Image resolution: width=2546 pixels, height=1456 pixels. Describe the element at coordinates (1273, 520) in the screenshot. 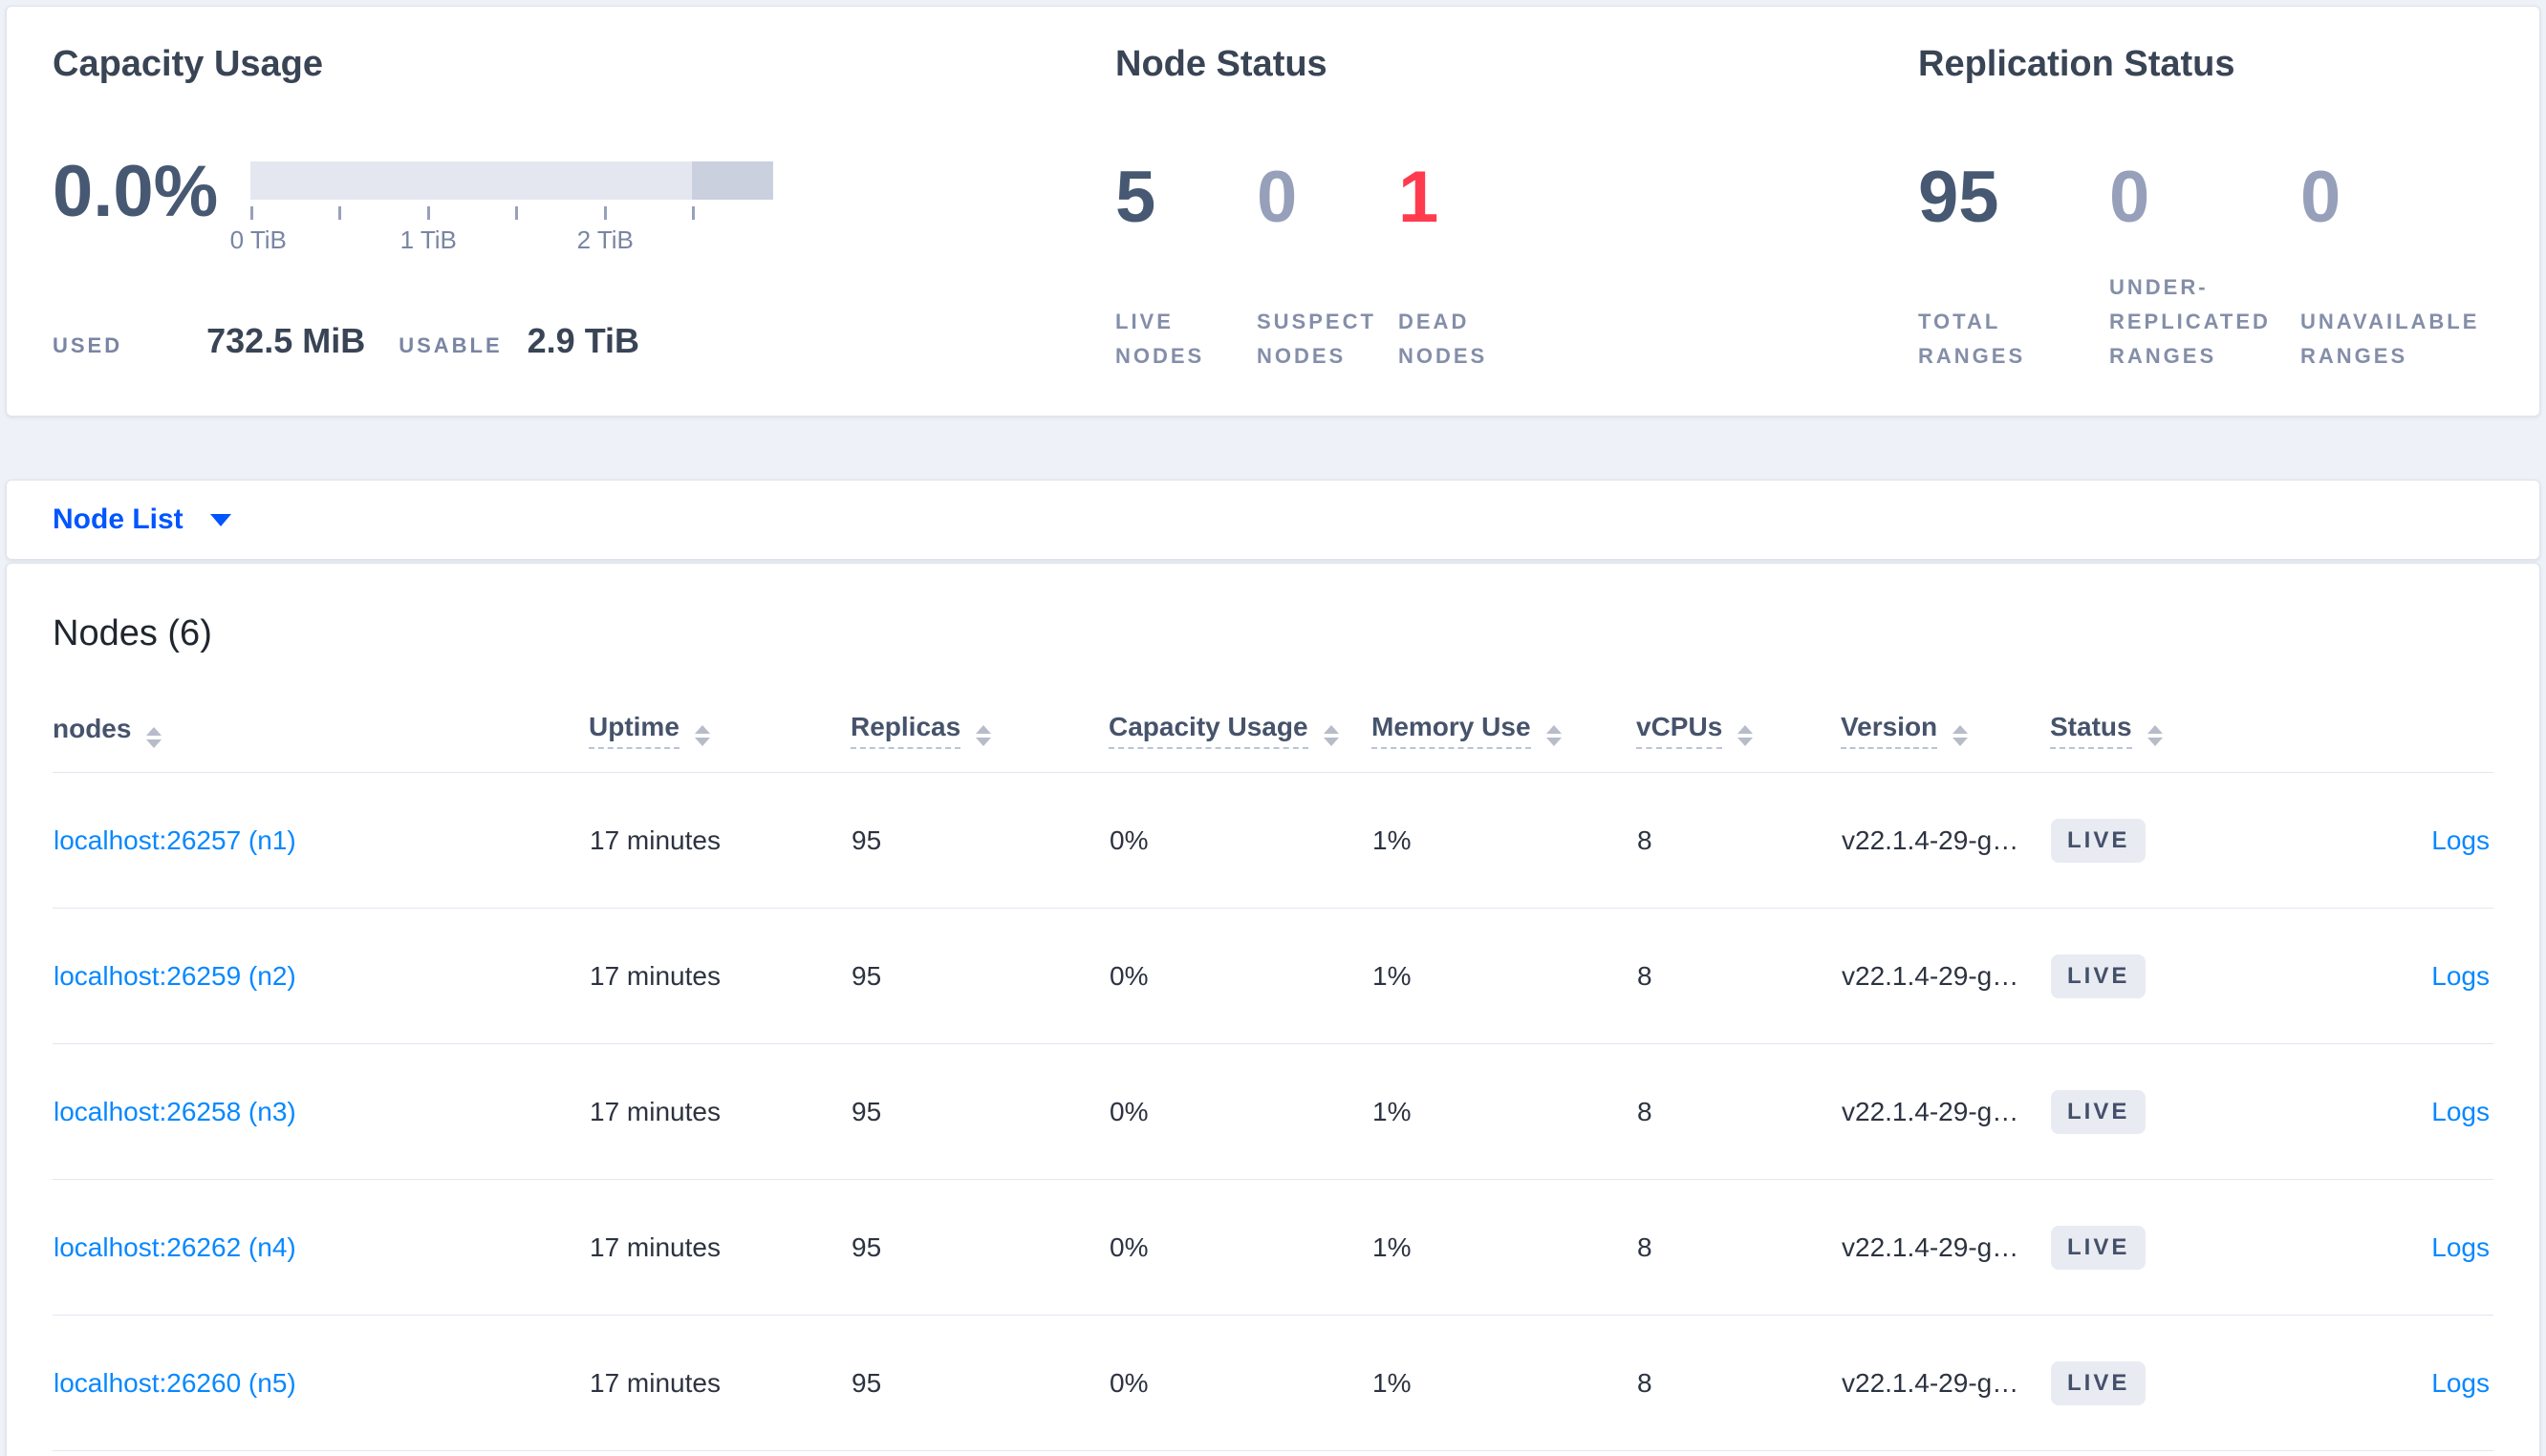

I see `view-selector-bar: Node List` at that location.